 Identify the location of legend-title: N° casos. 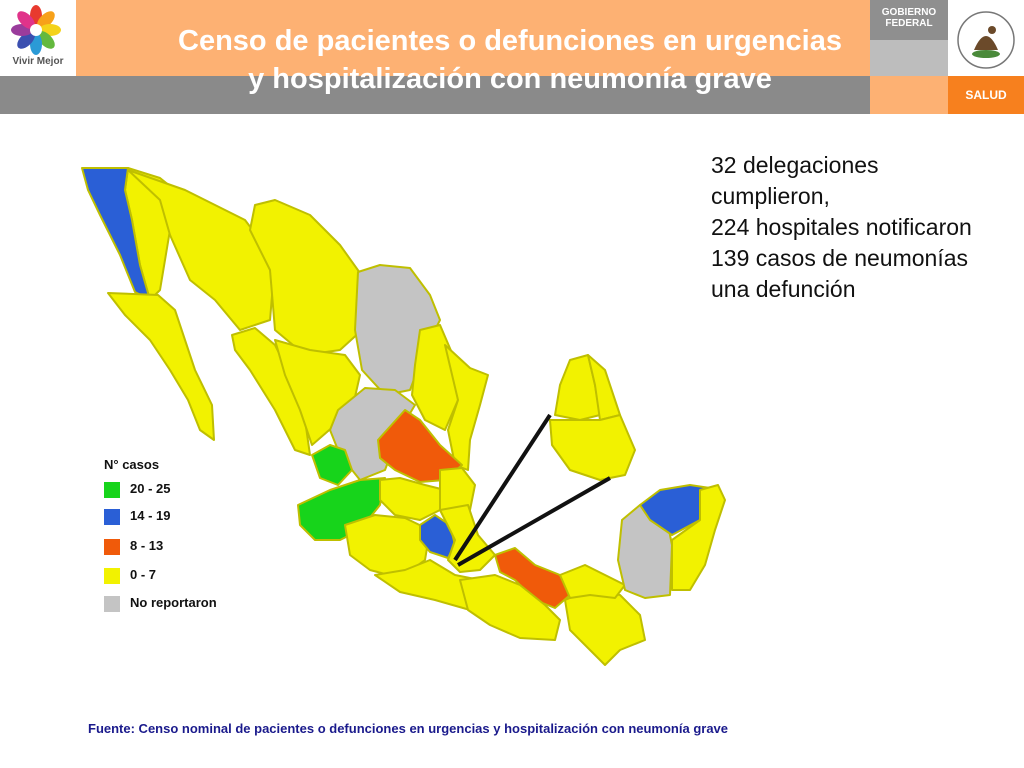
(132, 464).